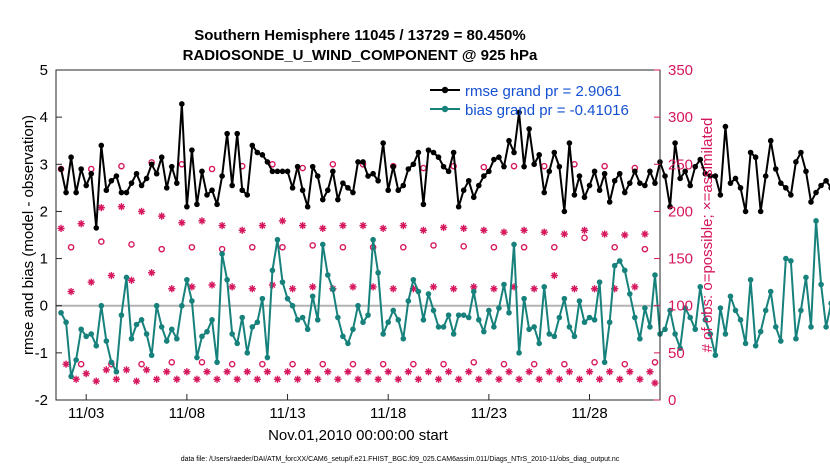  What do you see at coordinates (287, 413) in the screenshot?
I see `x-tick-label: 11/13` at bounding box center [287, 413].